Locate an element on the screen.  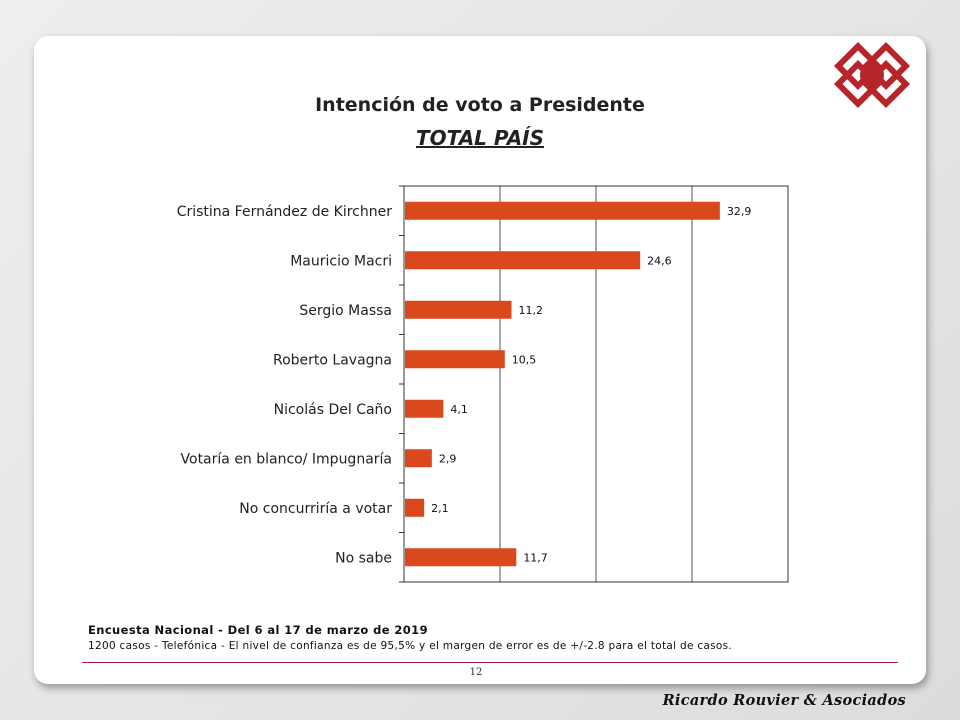
brand-name: Ricardo Rouvier & Asociados is located at coordinates (784, 700).